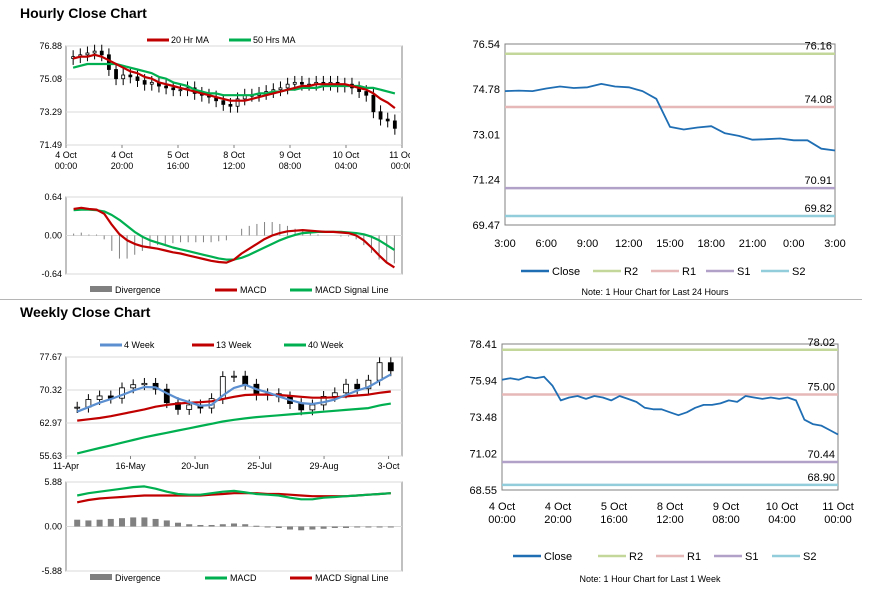  Describe the element at coordinates (389, 466) in the screenshot. I see `x-tick-label: 3-Oct` at that location.